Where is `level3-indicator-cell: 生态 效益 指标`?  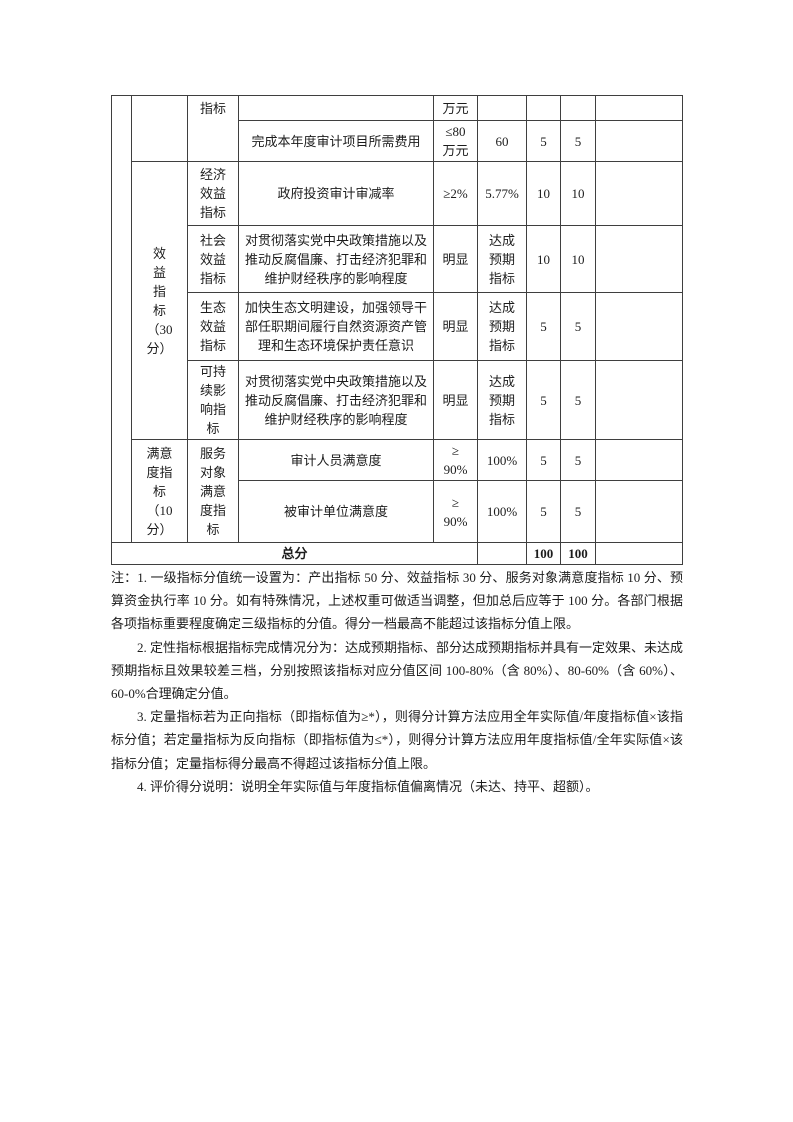 level3-indicator-cell: 生态 效益 指标 is located at coordinates (213, 326).